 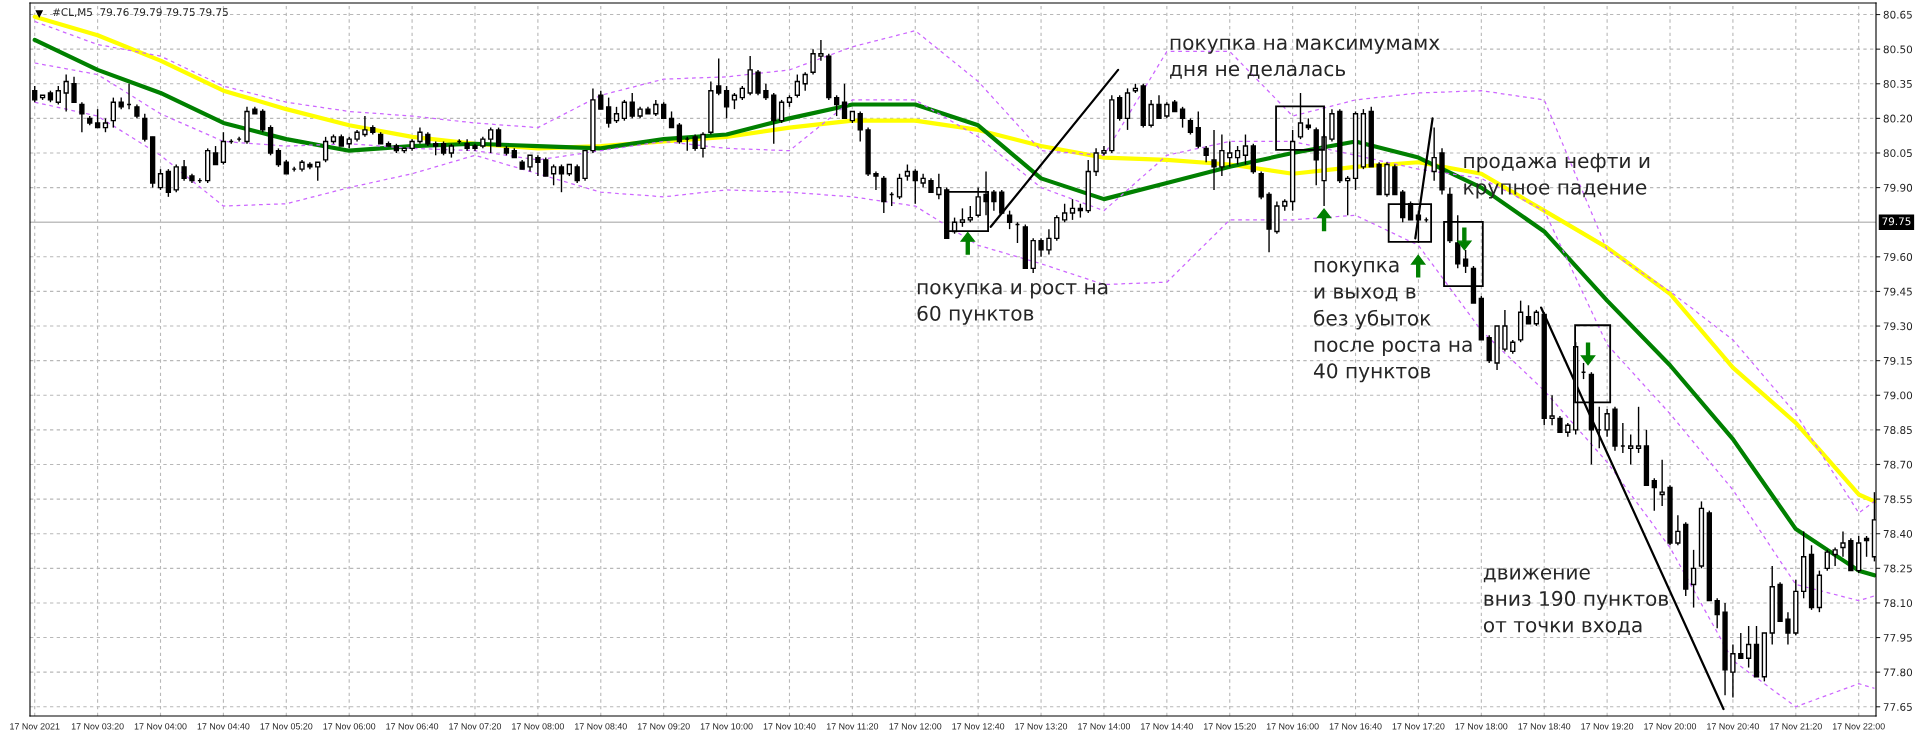 I want to click on annotation: покупка и выход в без убыток после роста на 40 пунктов, so click(x=1392, y=321).